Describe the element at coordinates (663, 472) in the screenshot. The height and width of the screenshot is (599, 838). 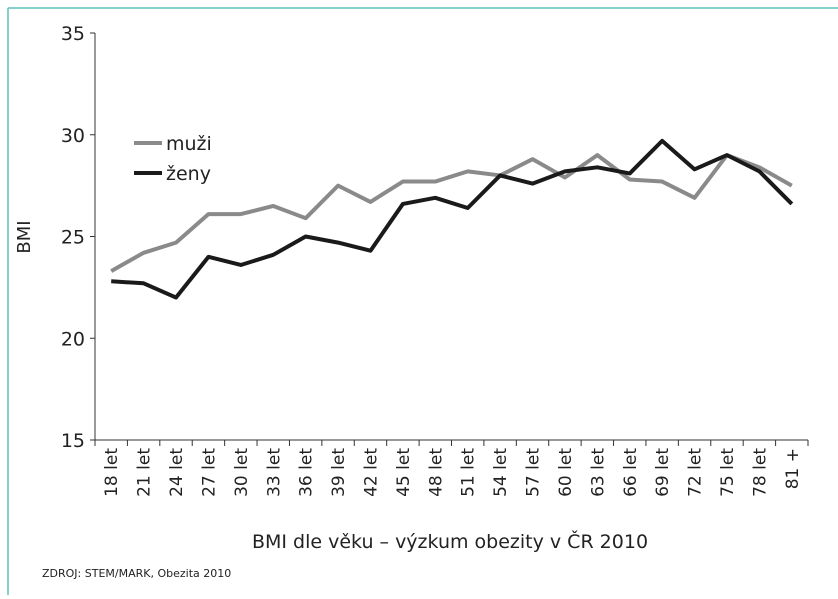
I see `x-tick-label: 69 let` at that location.